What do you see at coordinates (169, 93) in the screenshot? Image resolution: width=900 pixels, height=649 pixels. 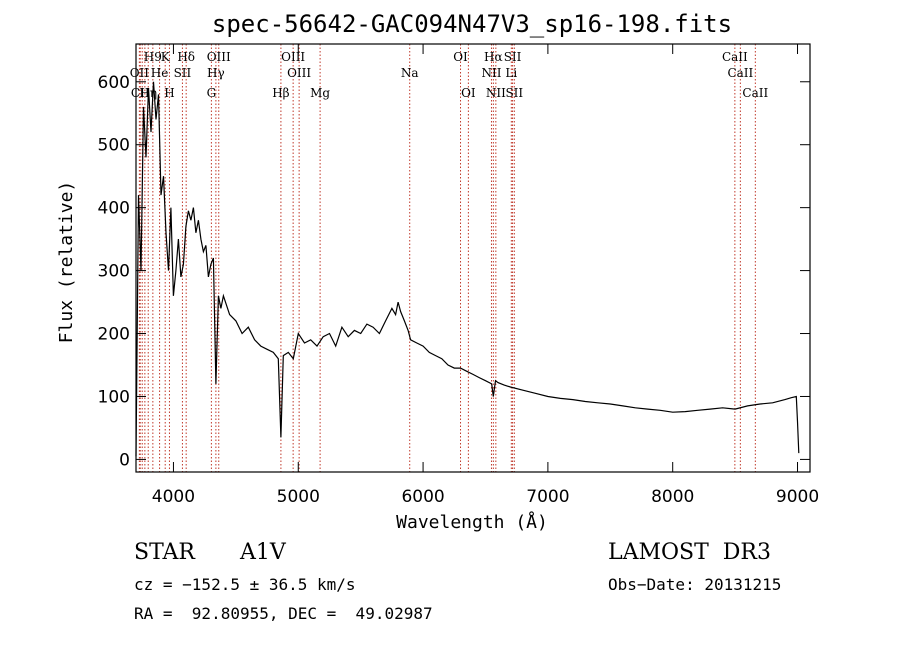 I see `line-label: H` at bounding box center [169, 93].